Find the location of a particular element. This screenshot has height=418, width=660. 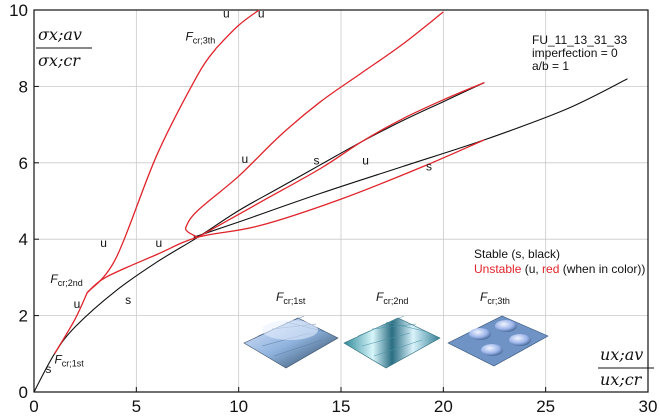

x-axis-label: ux;av ux;cr is located at coordinates (626, 367).